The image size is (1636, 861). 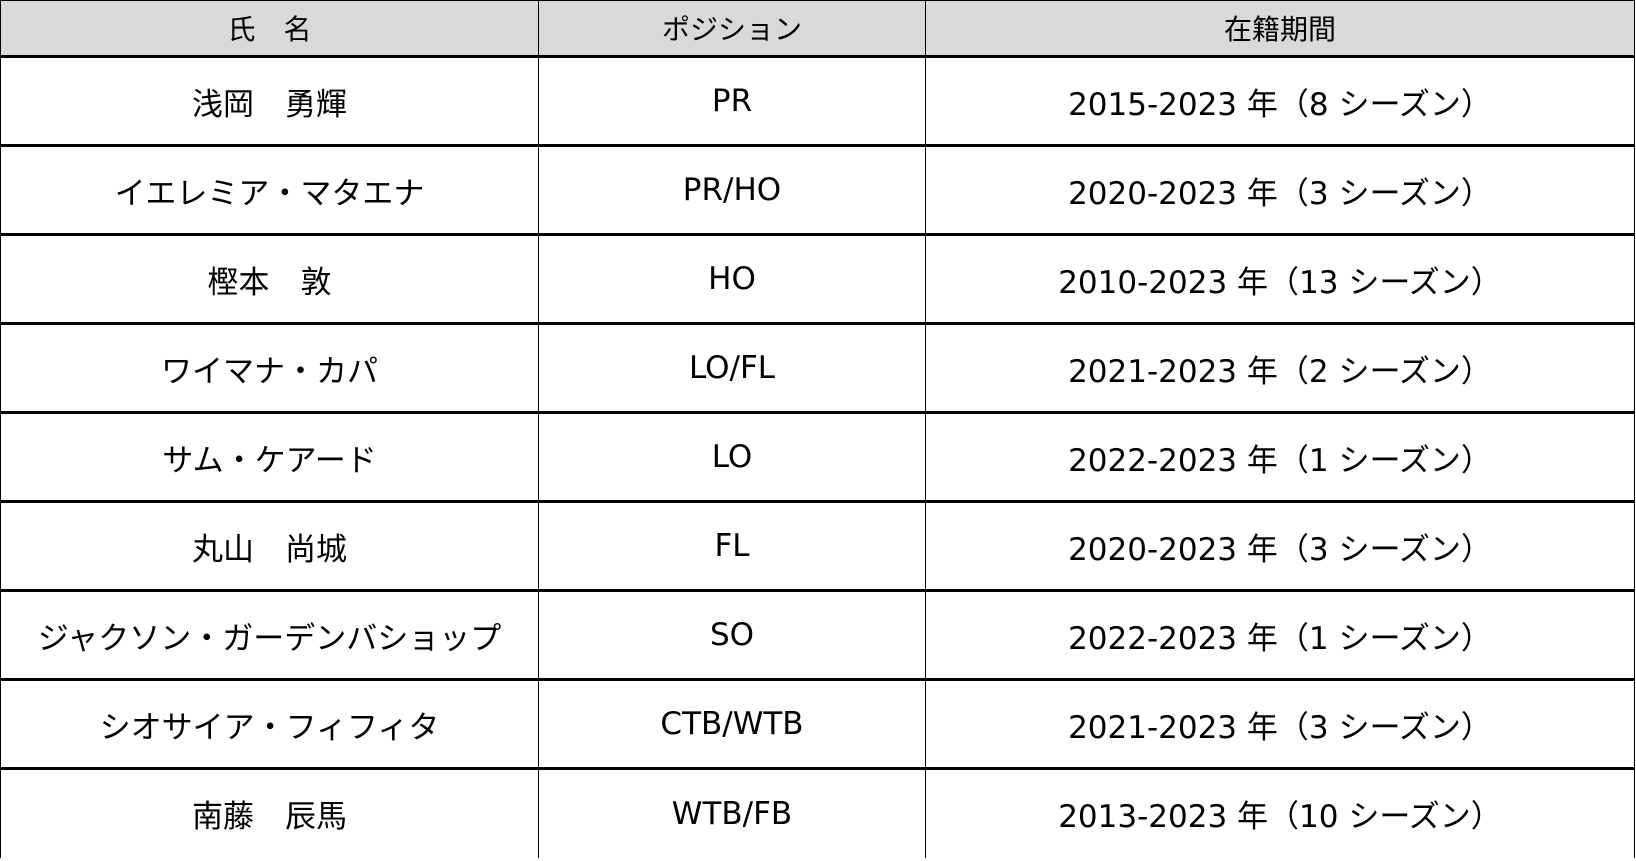 What do you see at coordinates (732, 457) in the screenshot?
I see `cell-position: LO` at bounding box center [732, 457].